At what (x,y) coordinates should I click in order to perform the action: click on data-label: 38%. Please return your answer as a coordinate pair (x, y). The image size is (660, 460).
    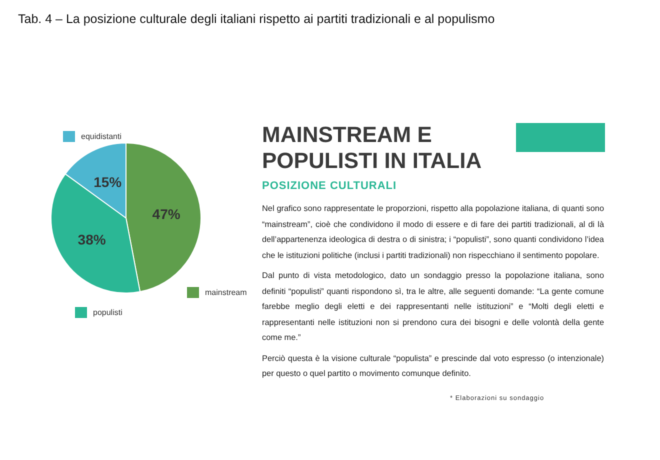
    Looking at the image, I should click on (92, 240).